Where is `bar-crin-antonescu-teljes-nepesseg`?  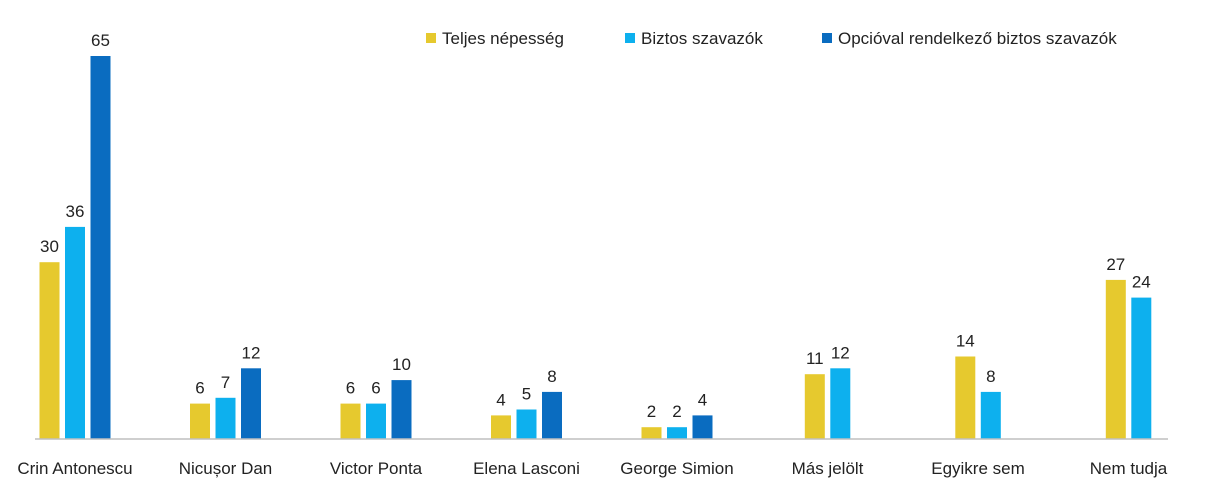
bar-crin-antonescu-teljes-nepesseg is located at coordinates (49, 350).